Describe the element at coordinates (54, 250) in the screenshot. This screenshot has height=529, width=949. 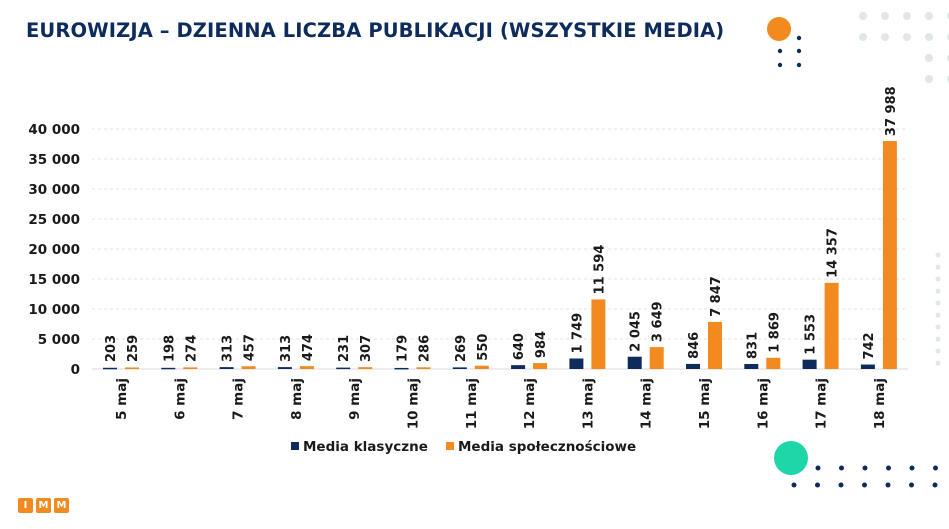
I see `y-tick-label: 20 000` at that location.